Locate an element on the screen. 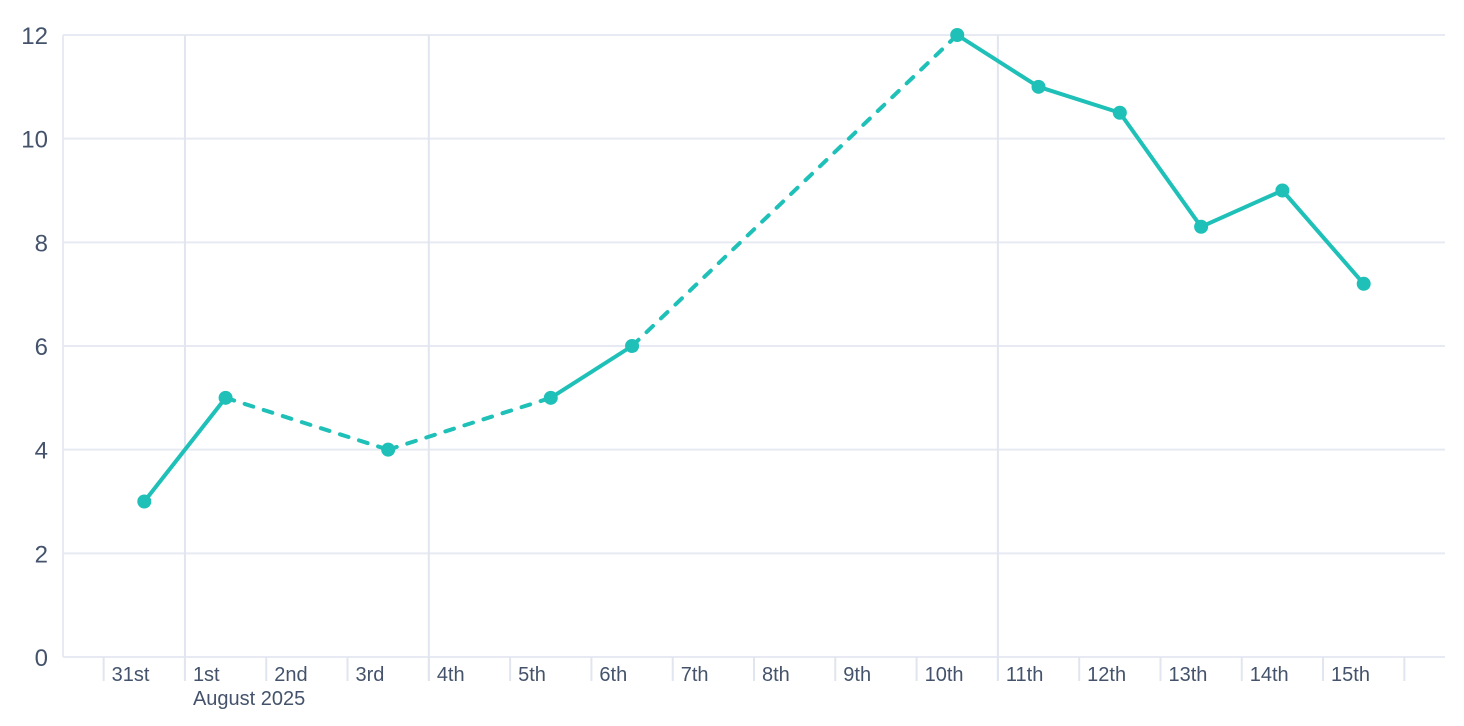  x-axis-label-14th: 14th is located at coordinates (1269, 675).